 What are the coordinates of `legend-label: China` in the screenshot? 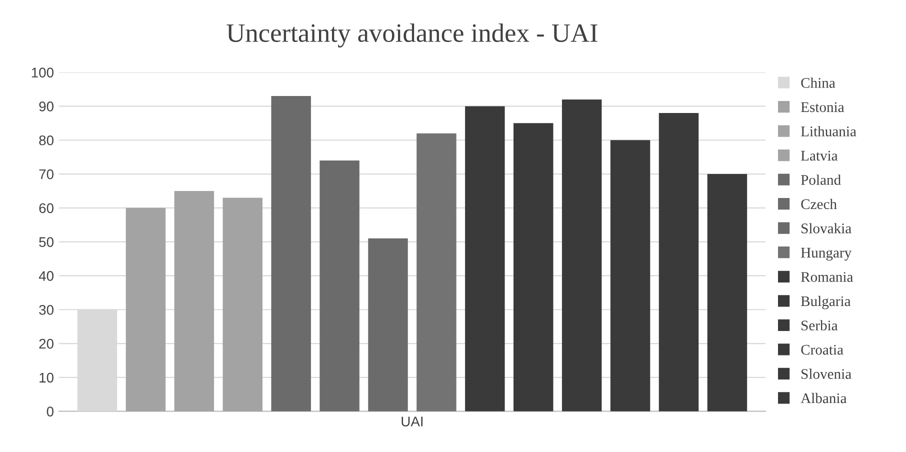 It's located at (818, 83).